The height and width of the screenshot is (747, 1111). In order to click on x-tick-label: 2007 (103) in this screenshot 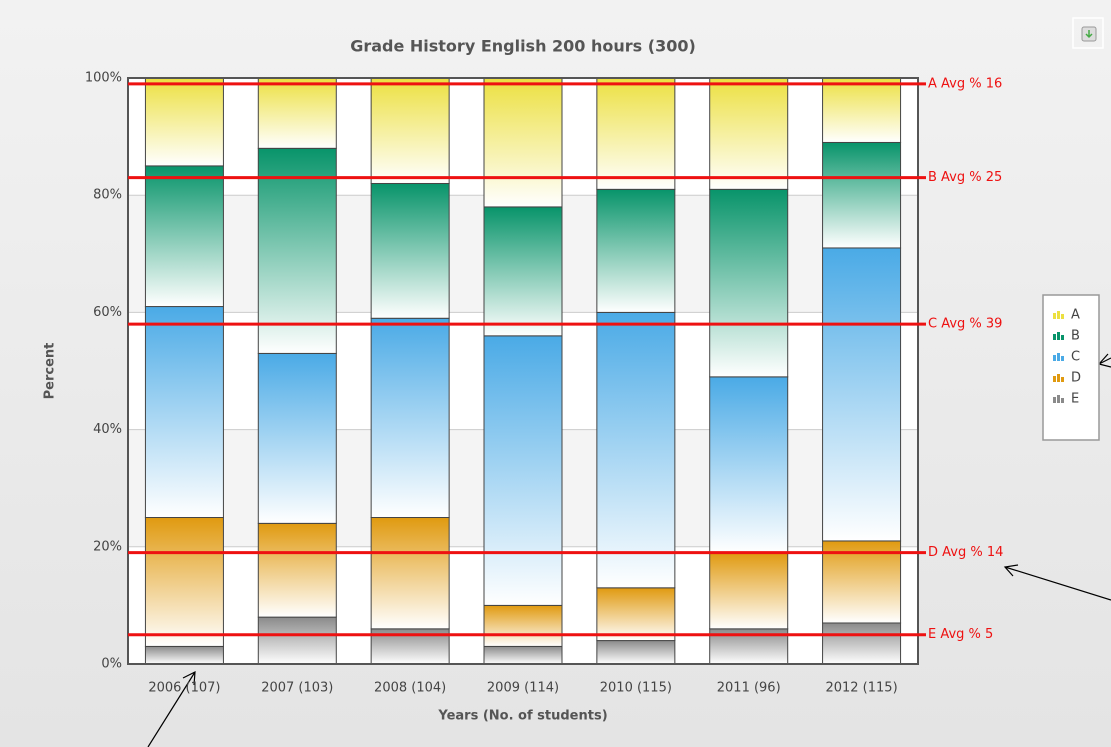, I will do `click(297, 688)`.